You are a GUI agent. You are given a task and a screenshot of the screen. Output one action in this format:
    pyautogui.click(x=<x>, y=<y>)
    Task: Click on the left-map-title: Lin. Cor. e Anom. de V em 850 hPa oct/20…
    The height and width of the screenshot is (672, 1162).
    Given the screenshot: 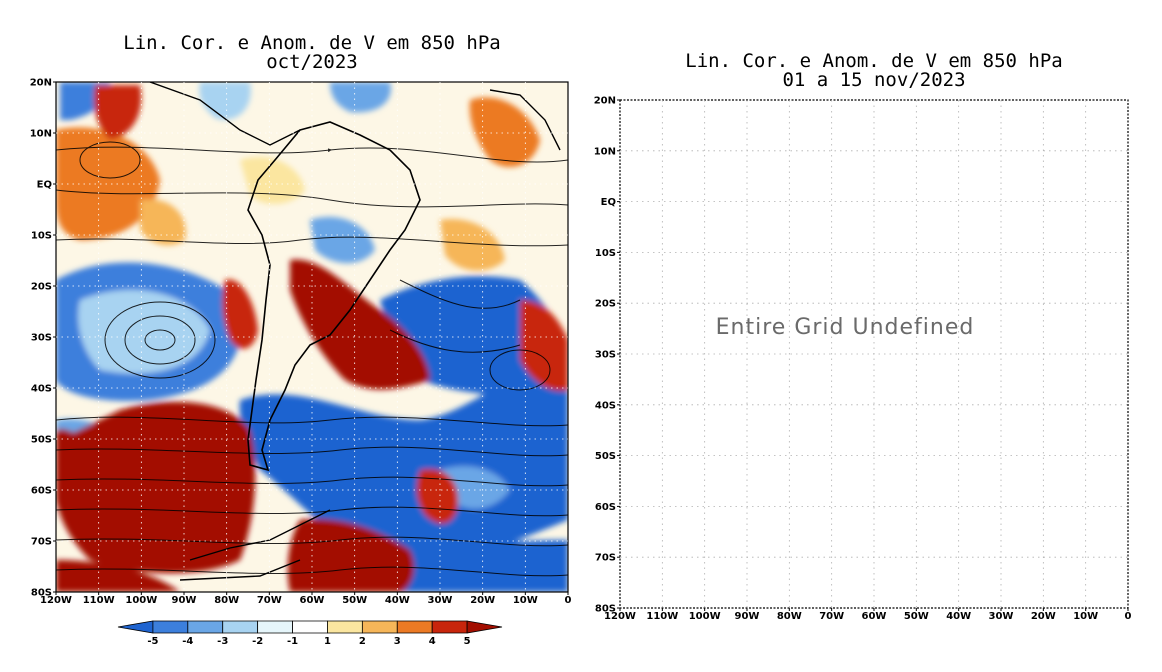 What is the action you would take?
    pyautogui.click(x=312, y=53)
    